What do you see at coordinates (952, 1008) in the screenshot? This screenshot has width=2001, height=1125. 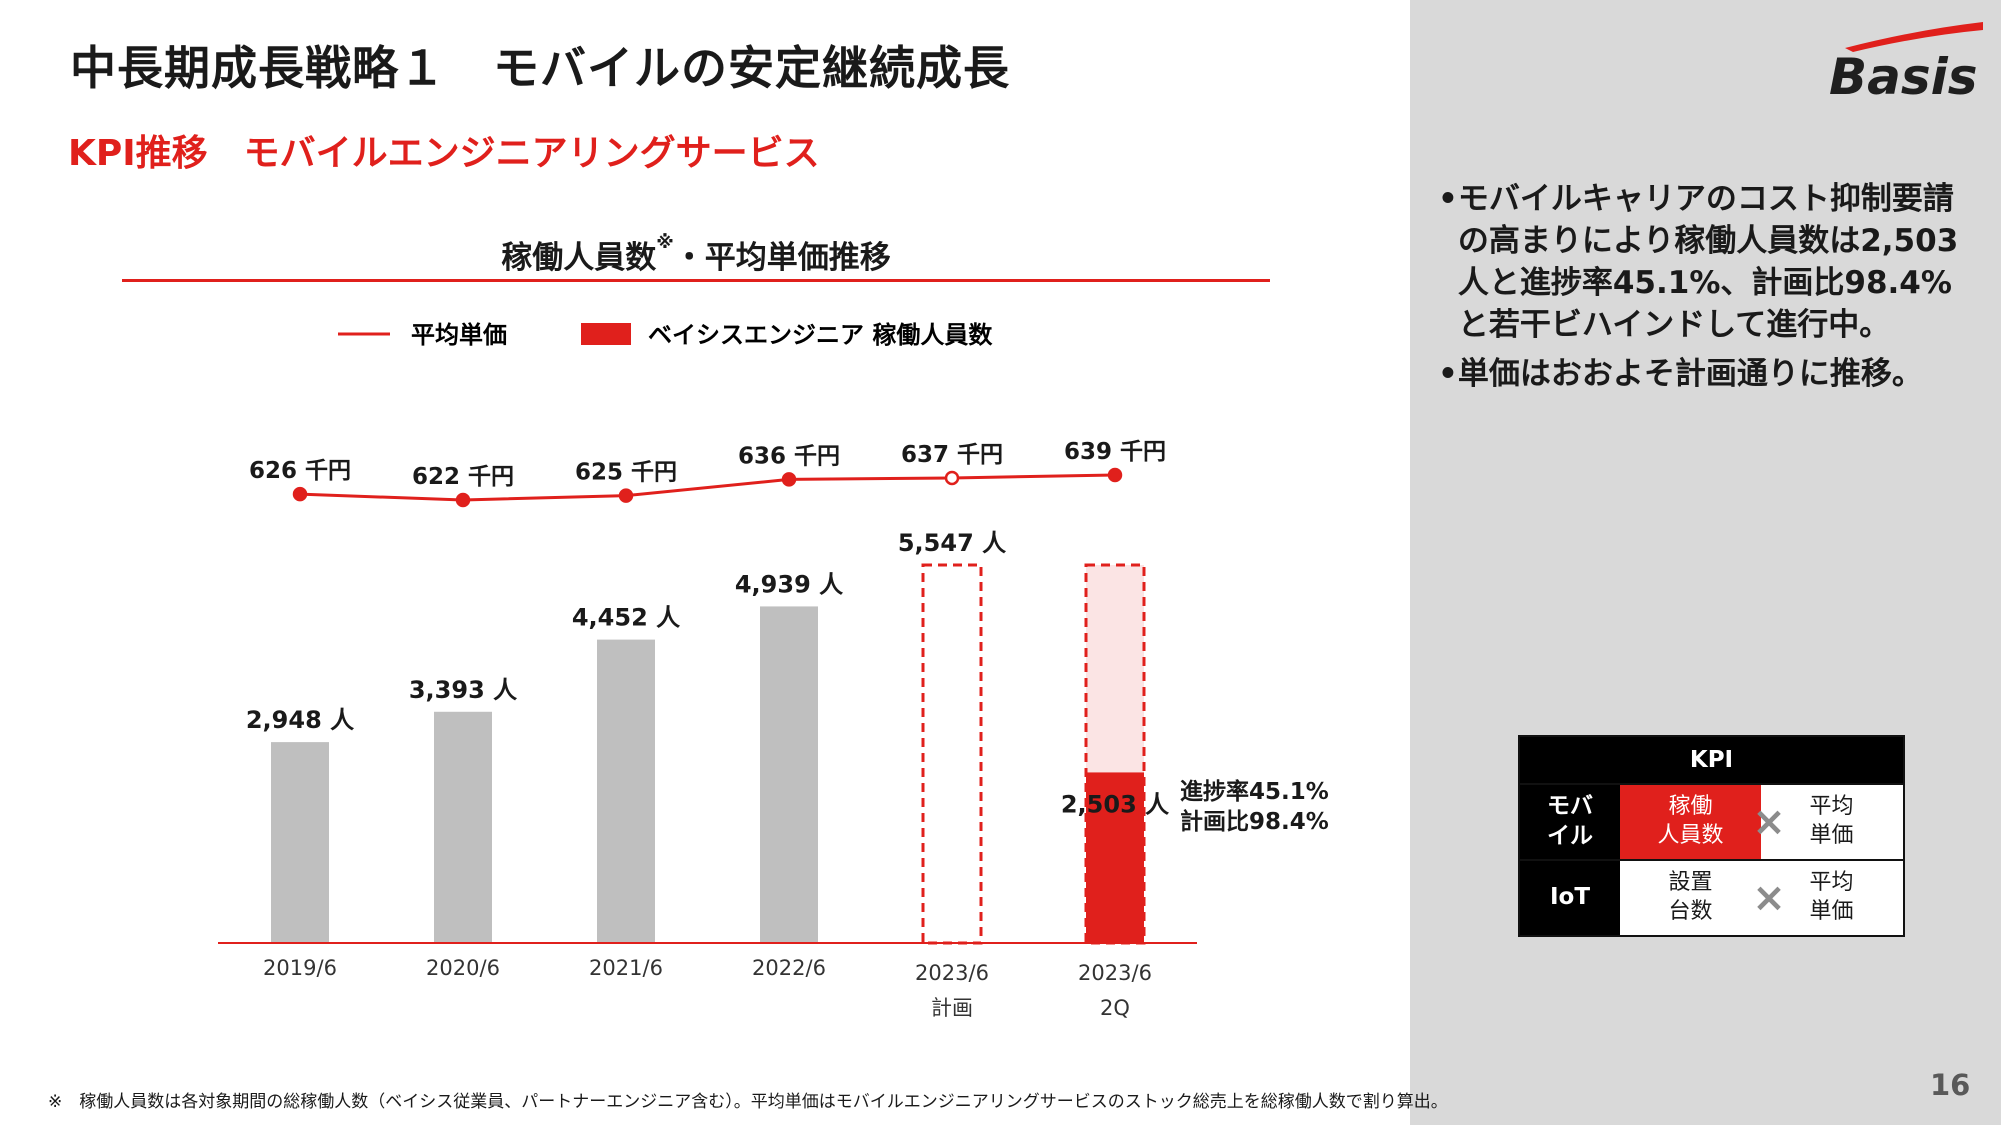 I see `x-tick-label: 計画` at bounding box center [952, 1008].